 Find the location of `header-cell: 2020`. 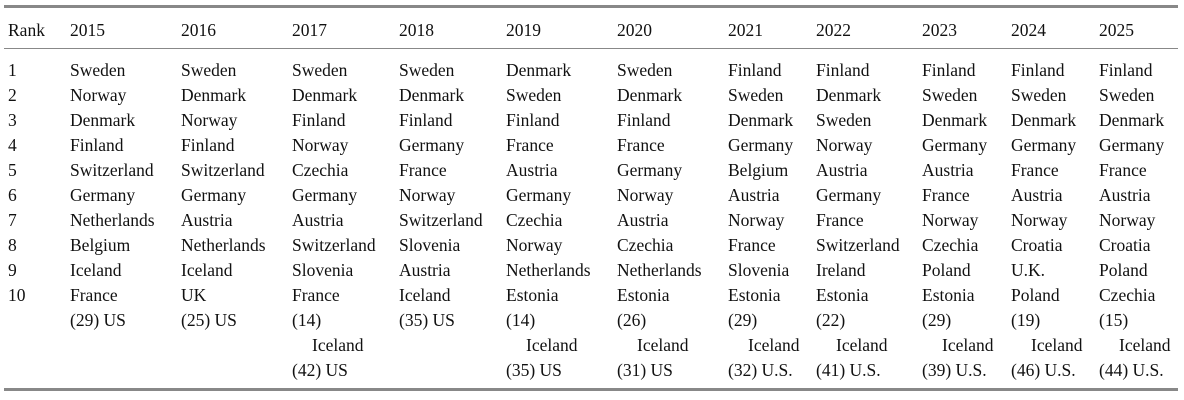

header-cell: 2020 is located at coordinates (634, 30).